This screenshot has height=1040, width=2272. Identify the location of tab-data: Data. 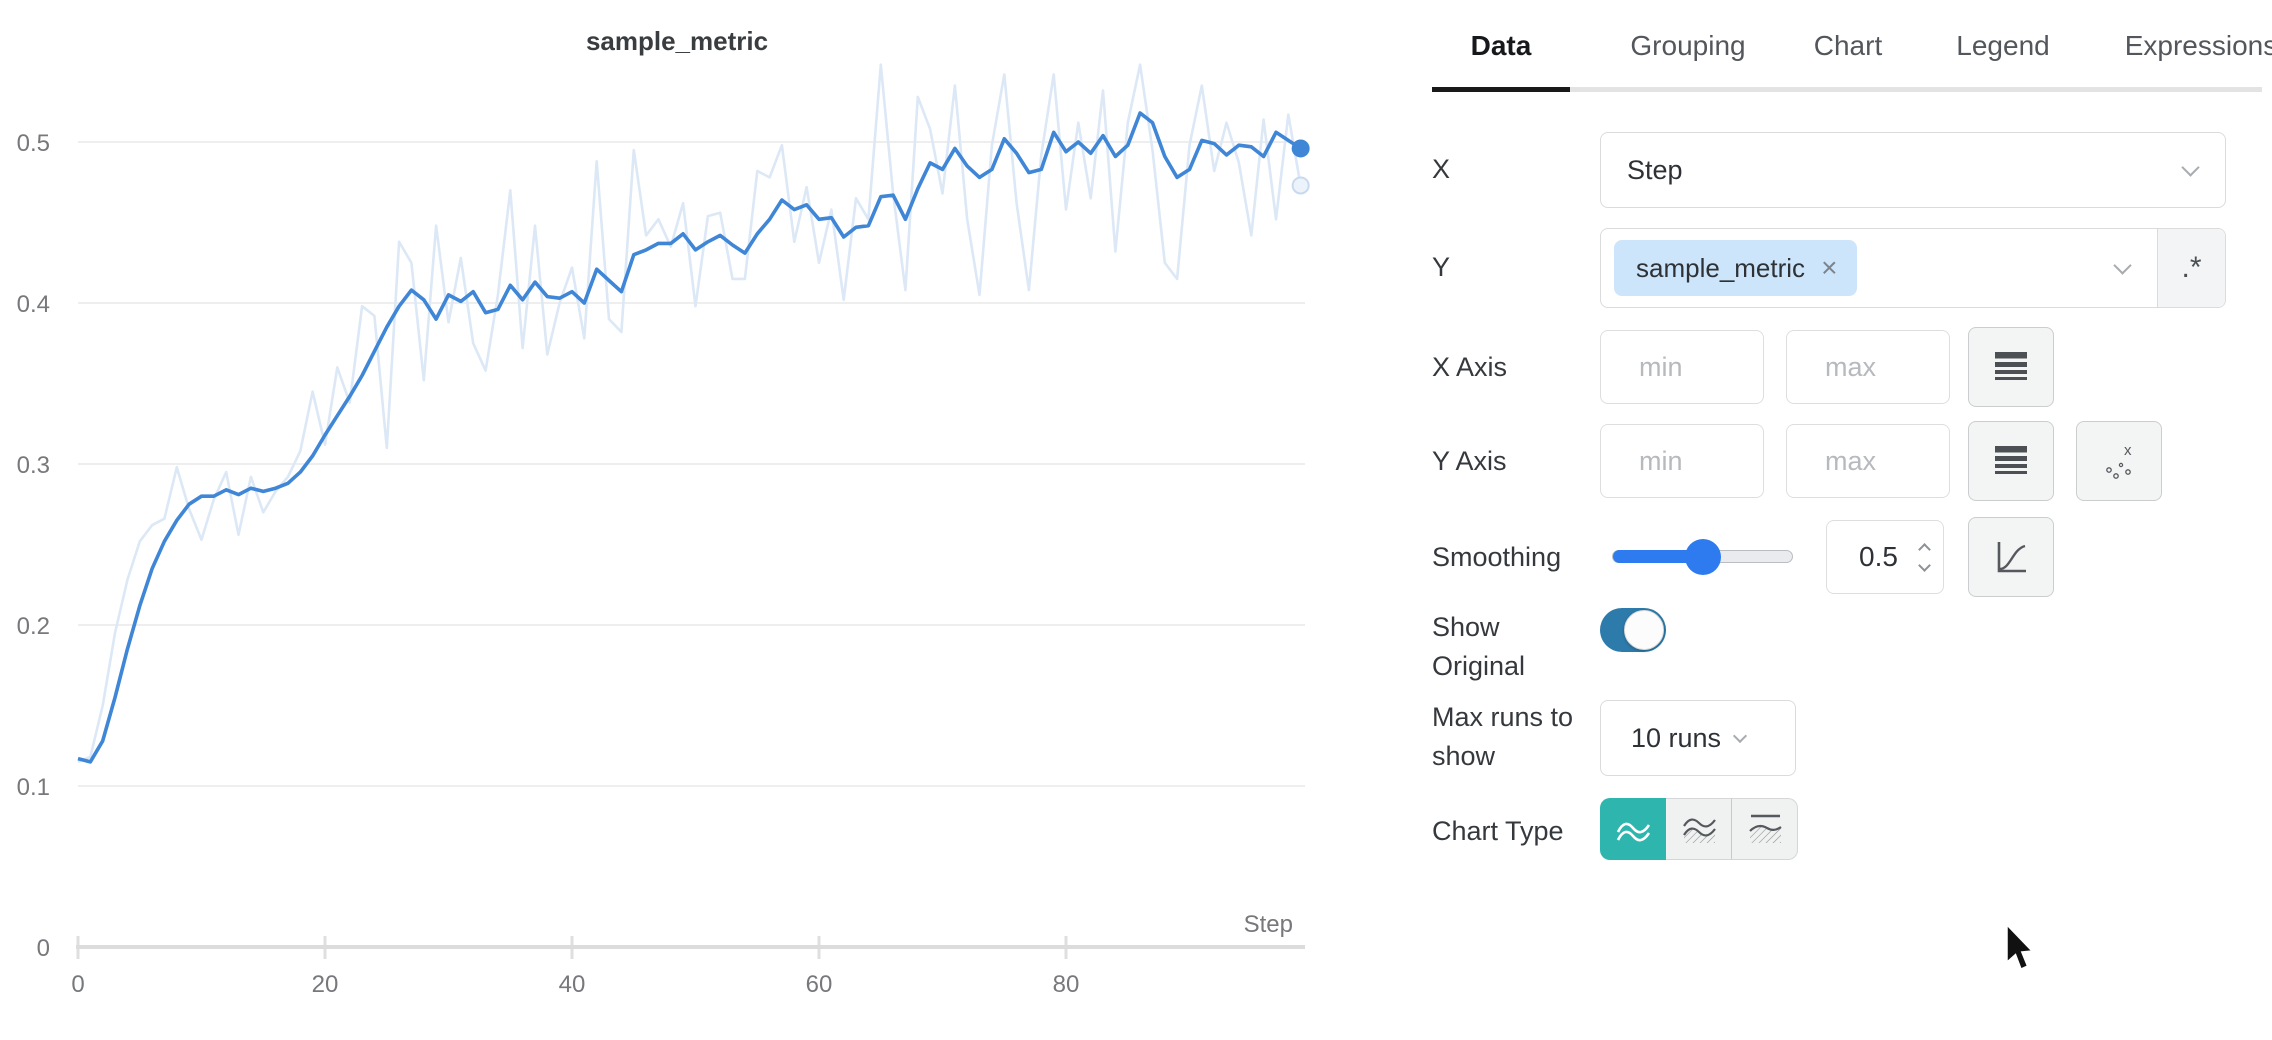
(1501, 45).